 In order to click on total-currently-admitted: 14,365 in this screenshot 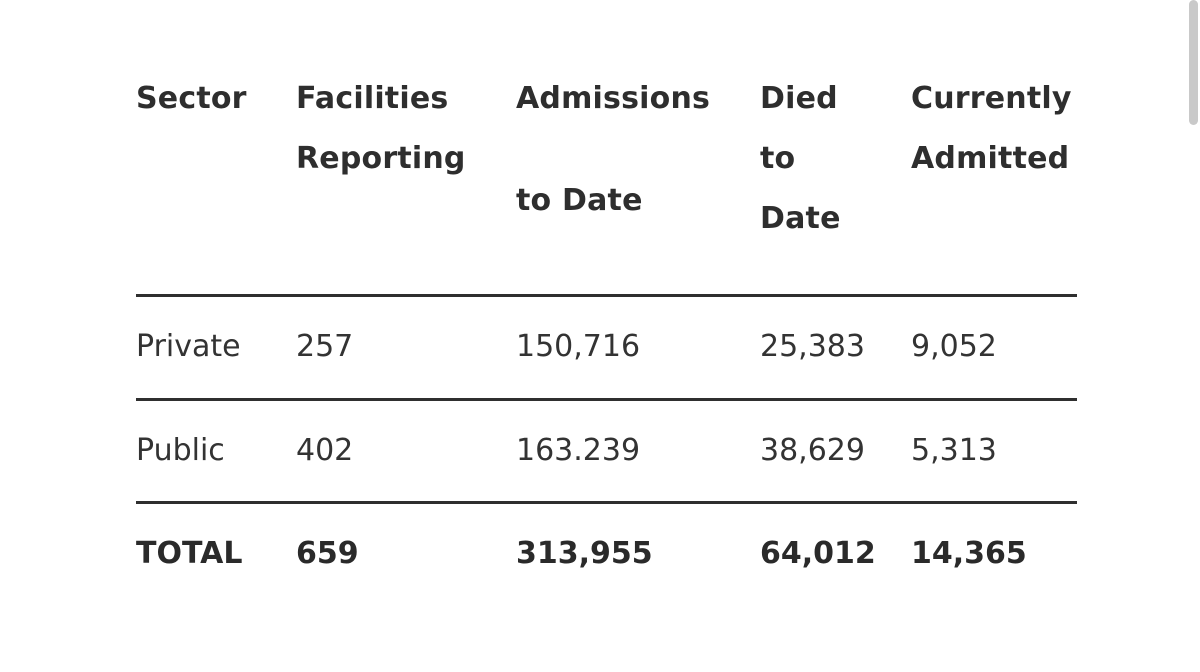, I will do `click(969, 553)`.